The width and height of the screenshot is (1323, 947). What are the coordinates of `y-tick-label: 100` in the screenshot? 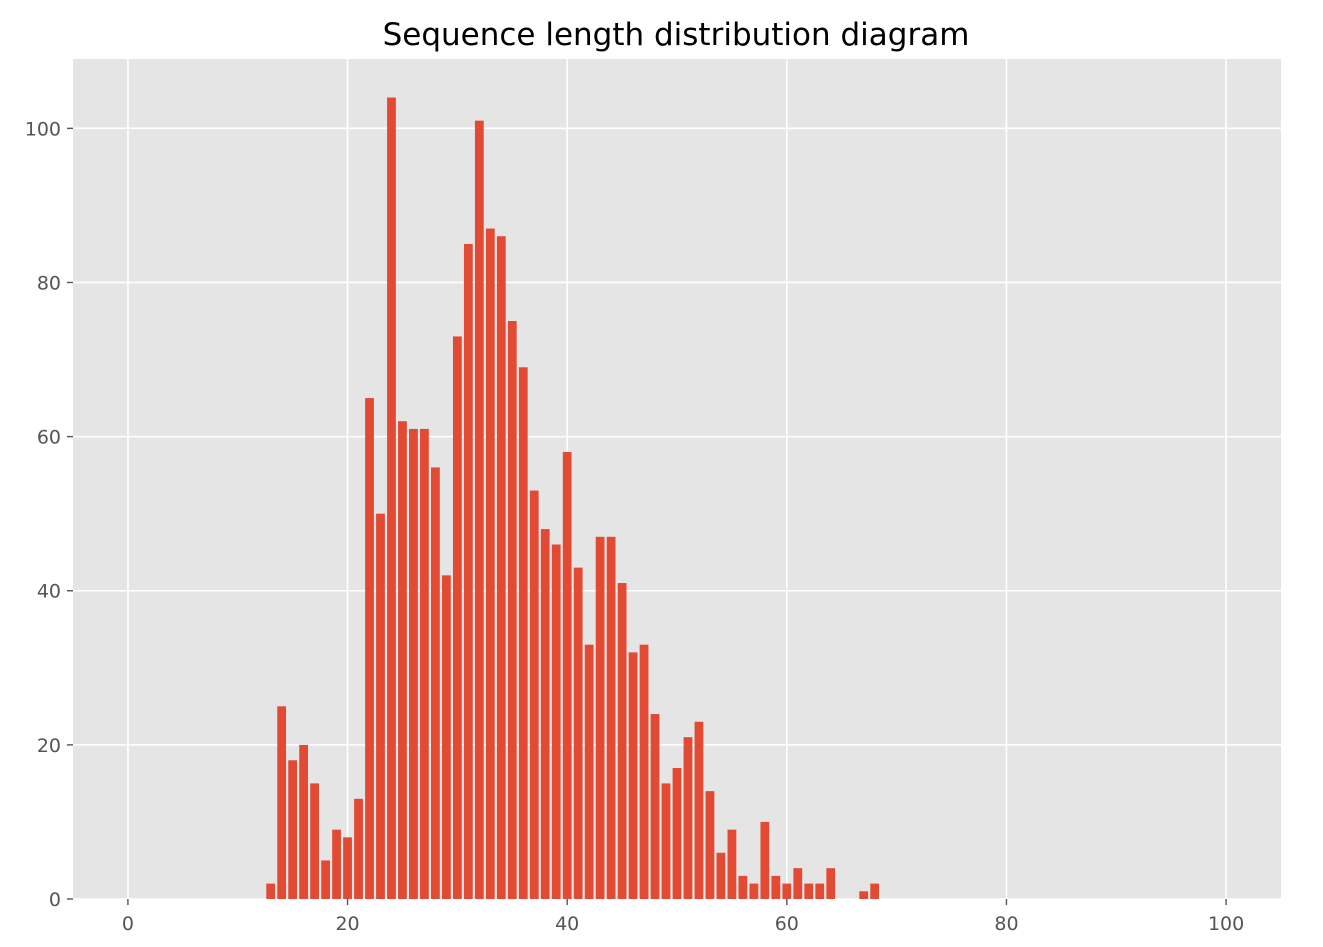 It's located at (43, 129).